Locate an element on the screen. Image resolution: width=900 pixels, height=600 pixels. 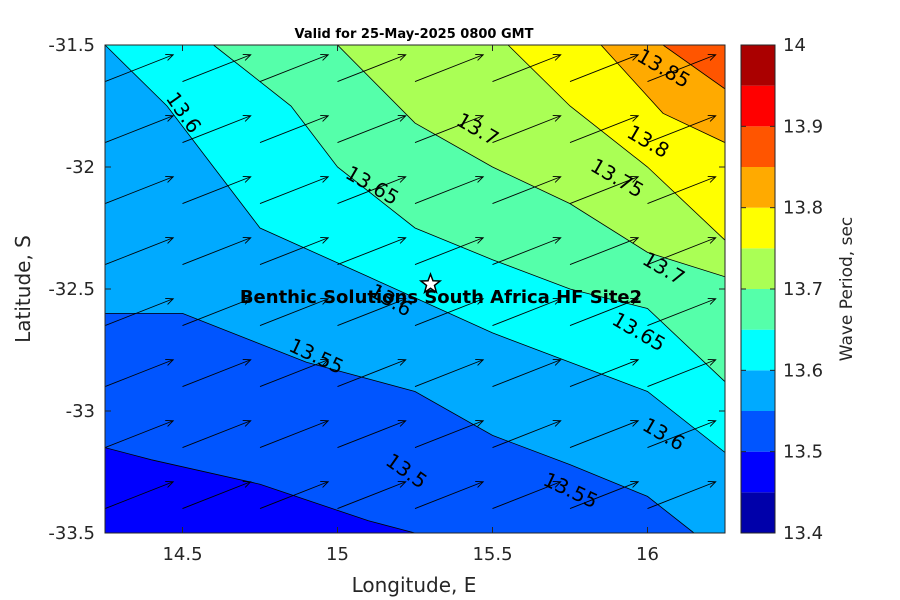
x-tick-label: 16 is located at coordinates (647, 554).